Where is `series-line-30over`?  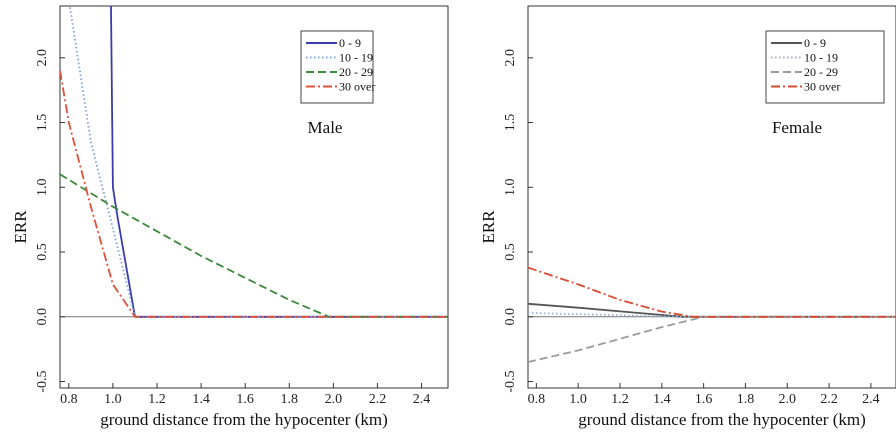 series-line-30over is located at coordinates (712, 292).